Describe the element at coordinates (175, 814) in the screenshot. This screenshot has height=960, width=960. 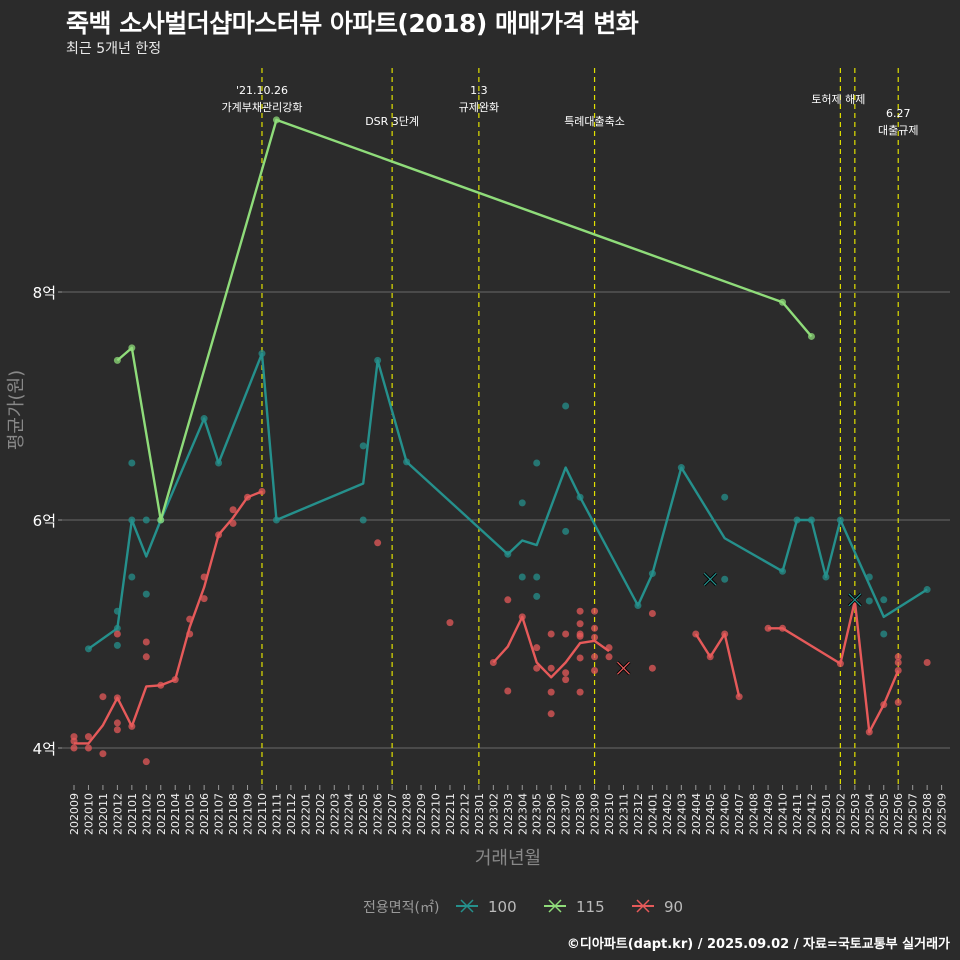
I see `x-tick-label: 202104` at that location.